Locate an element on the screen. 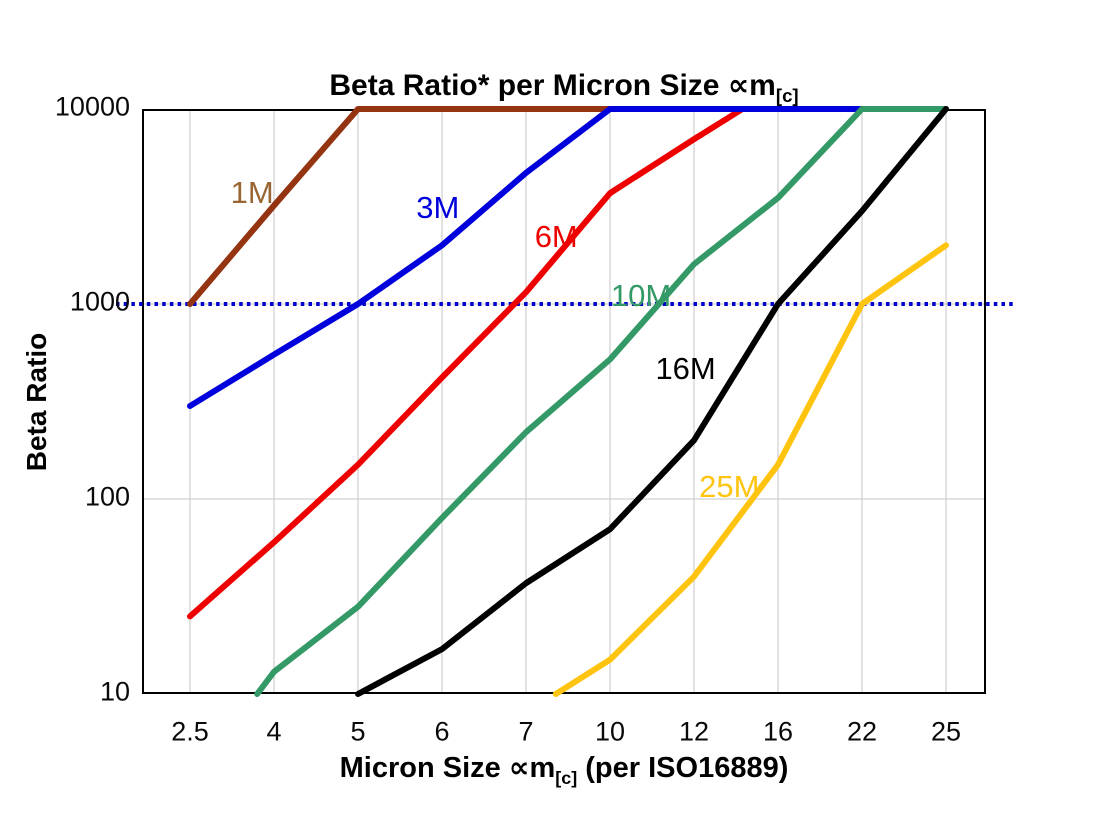 The image size is (1102, 820). chart-title: Beta Ratio* per Micron Size ∝m[c] is located at coordinates (564, 87).